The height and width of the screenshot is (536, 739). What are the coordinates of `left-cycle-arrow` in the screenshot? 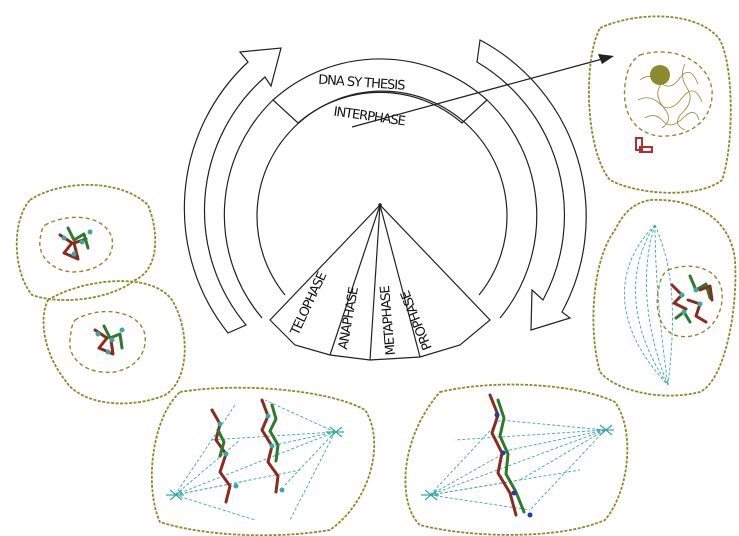 It's located at (232, 190).